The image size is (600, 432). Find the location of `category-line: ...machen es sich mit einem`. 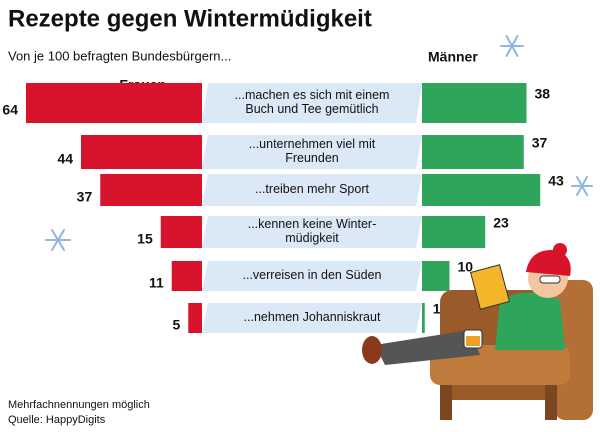

category-line: ...machen es sich mit einem is located at coordinates (312, 95).